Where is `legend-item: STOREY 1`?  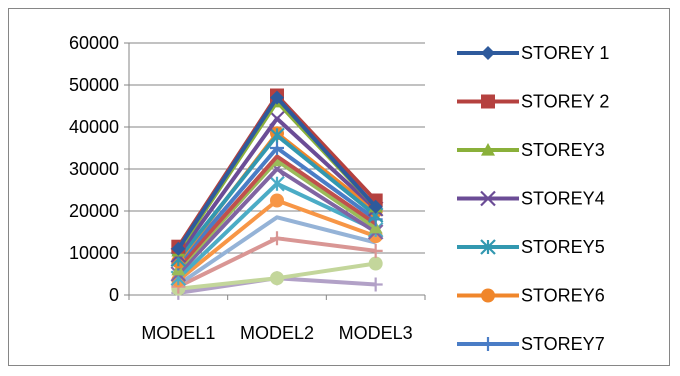 legend-item: STOREY 1 is located at coordinates (533, 53).